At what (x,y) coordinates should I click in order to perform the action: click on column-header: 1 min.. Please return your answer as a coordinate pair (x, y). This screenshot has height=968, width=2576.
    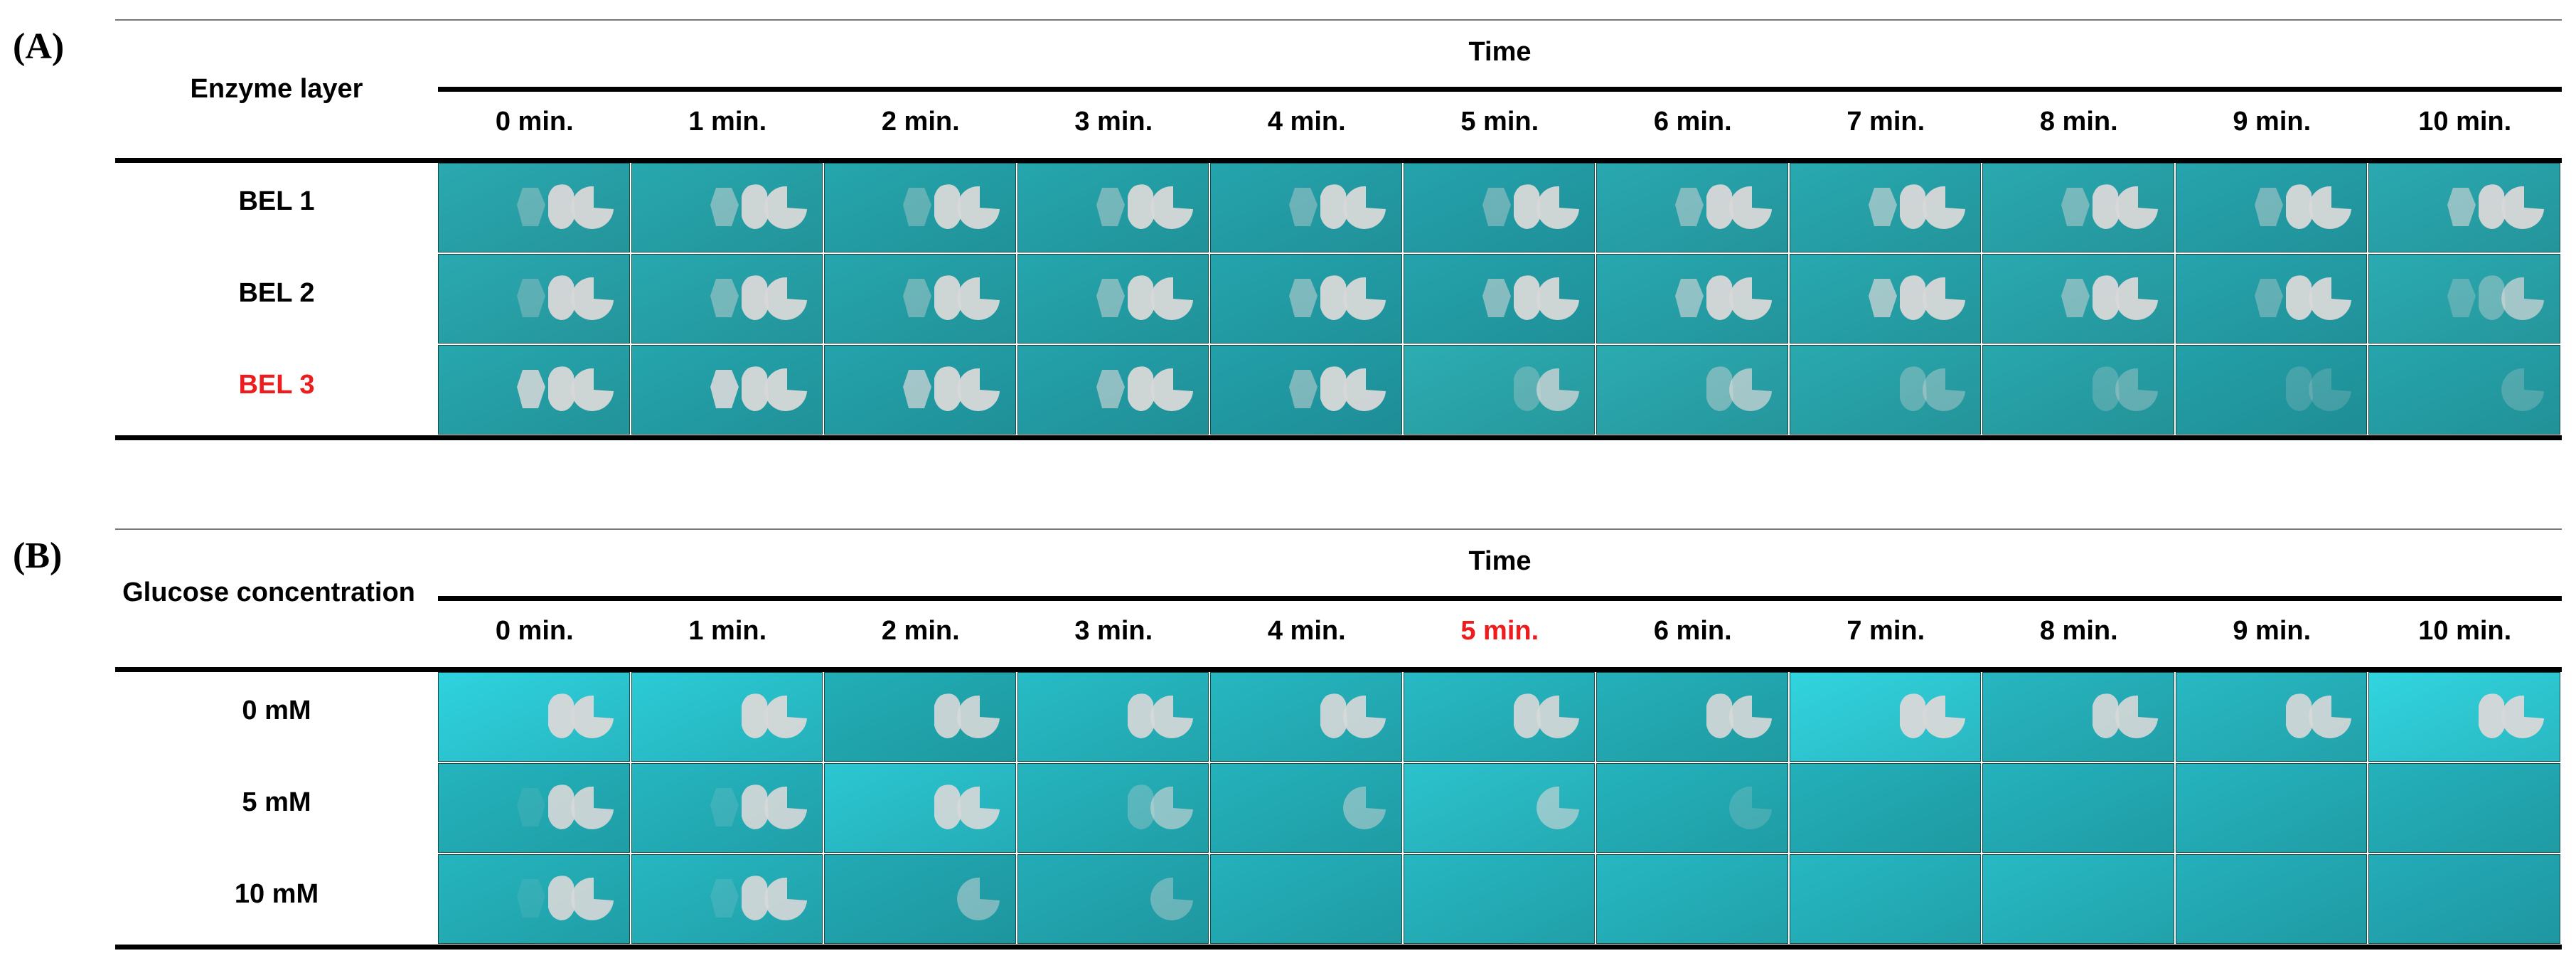
    Looking at the image, I should click on (727, 631).